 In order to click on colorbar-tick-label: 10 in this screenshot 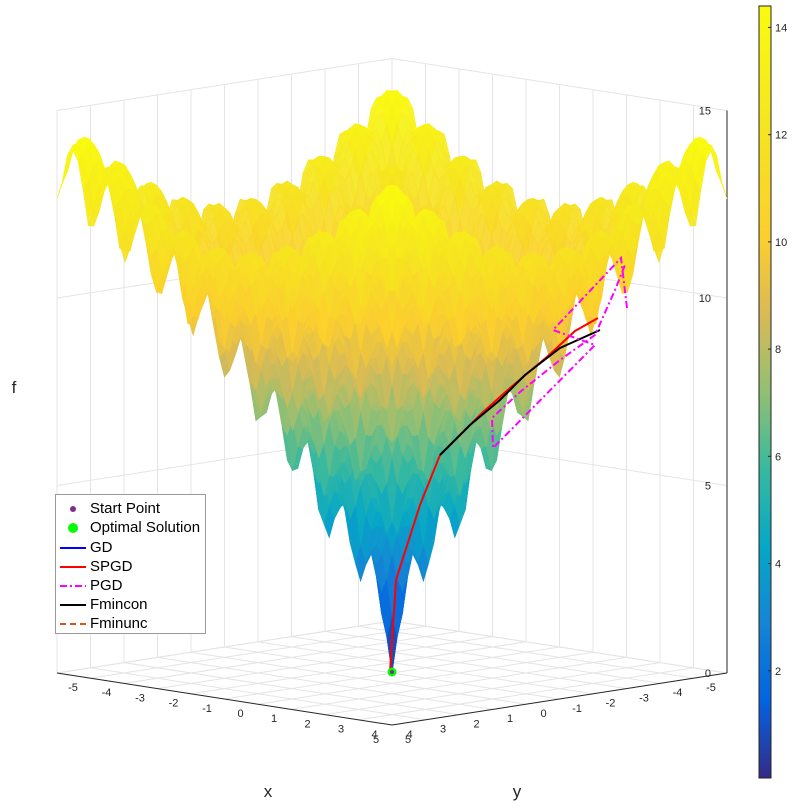, I will do `click(781, 243)`.